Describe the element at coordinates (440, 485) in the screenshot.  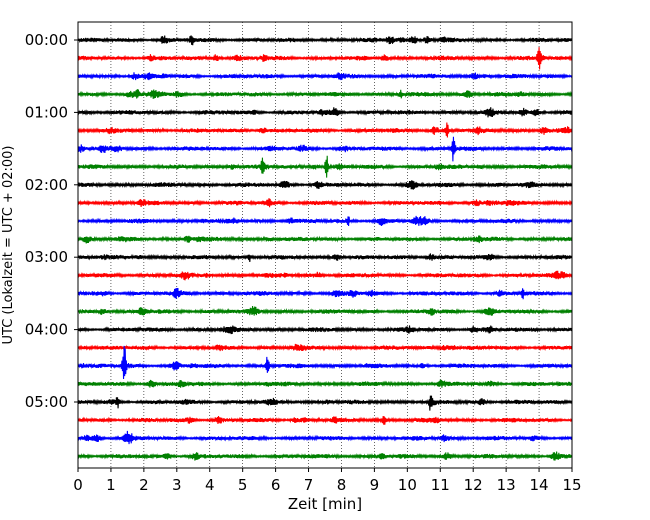
I see `x-tick-label: 11` at that location.